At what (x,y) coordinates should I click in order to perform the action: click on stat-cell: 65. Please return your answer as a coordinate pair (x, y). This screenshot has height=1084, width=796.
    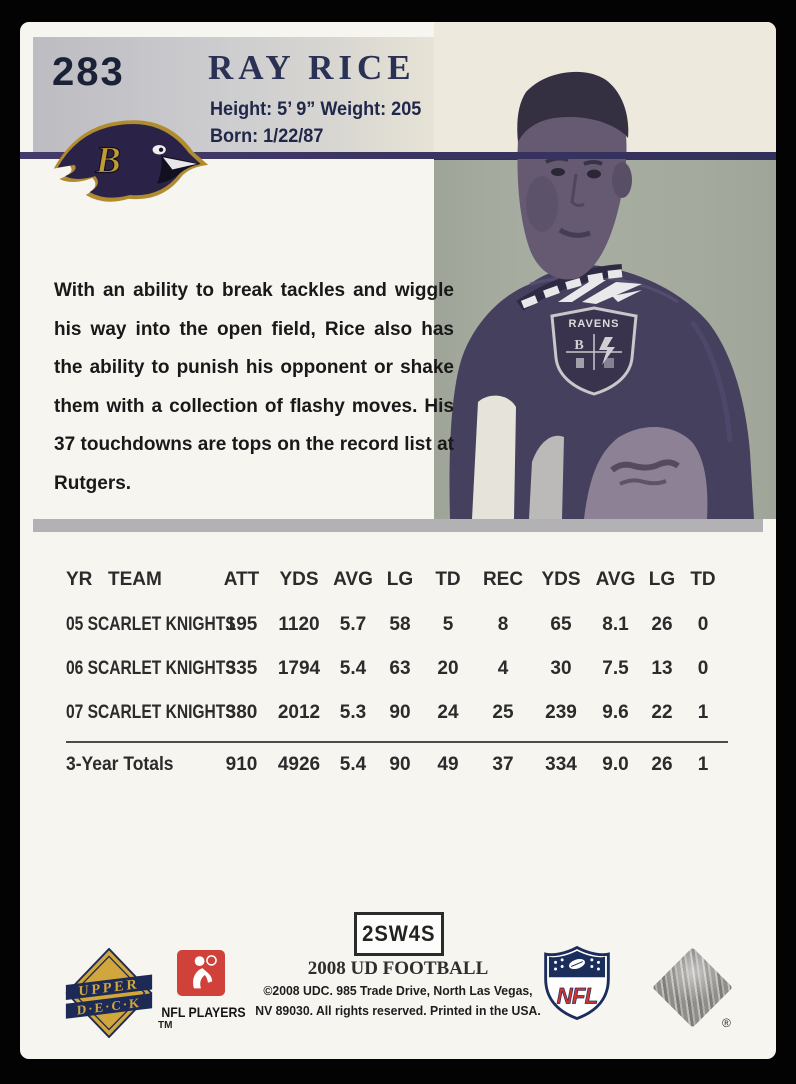
    Looking at the image, I should click on (561, 624).